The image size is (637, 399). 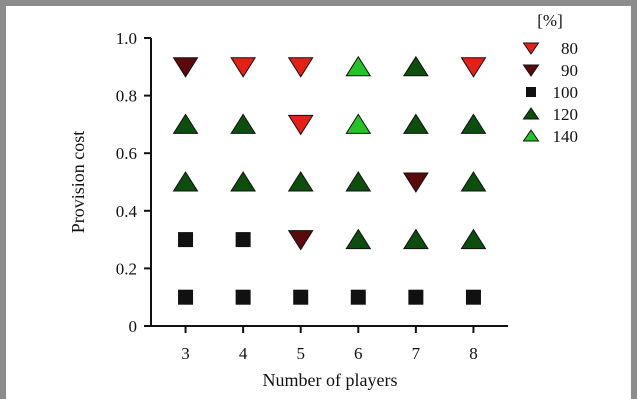 What do you see at coordinates (549, 20) in the screenshot?
I see `legend-title: [%]` at bounding box center [549, 20].